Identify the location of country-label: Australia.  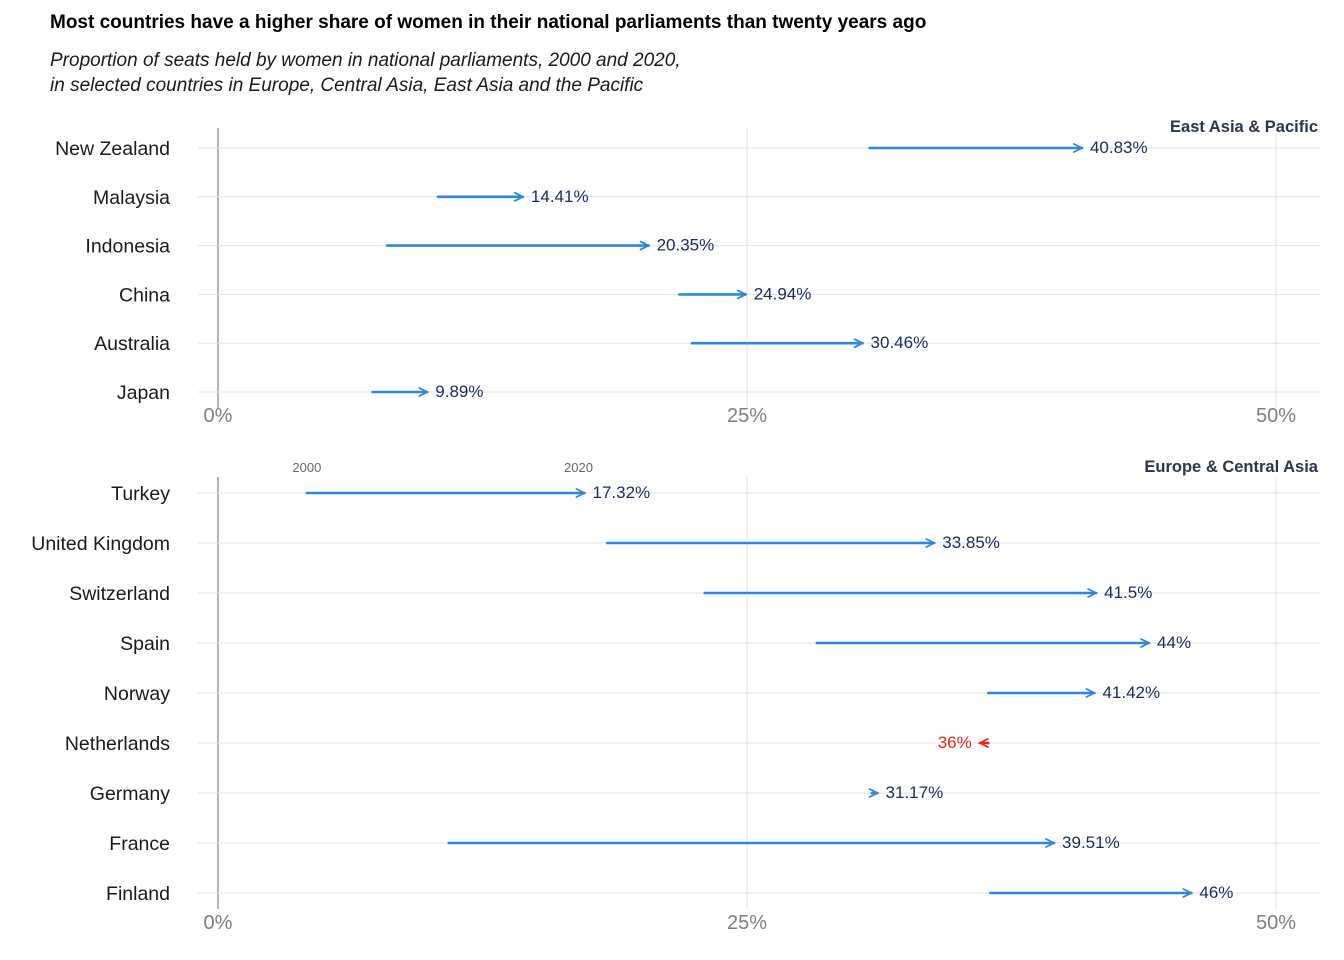
(132, 344).